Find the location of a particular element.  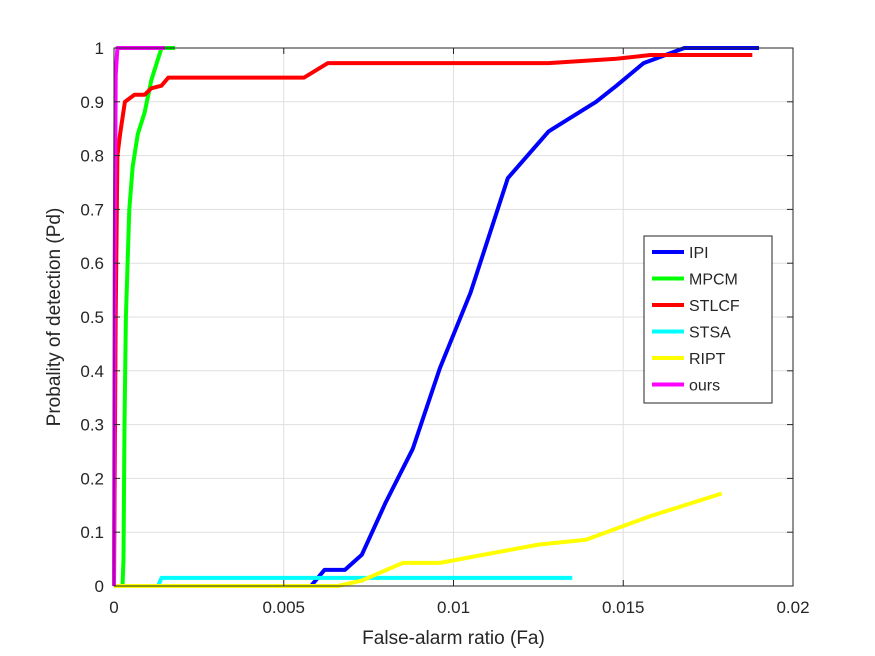

y-tick-label: 1 is located at coordinates (99, 48).